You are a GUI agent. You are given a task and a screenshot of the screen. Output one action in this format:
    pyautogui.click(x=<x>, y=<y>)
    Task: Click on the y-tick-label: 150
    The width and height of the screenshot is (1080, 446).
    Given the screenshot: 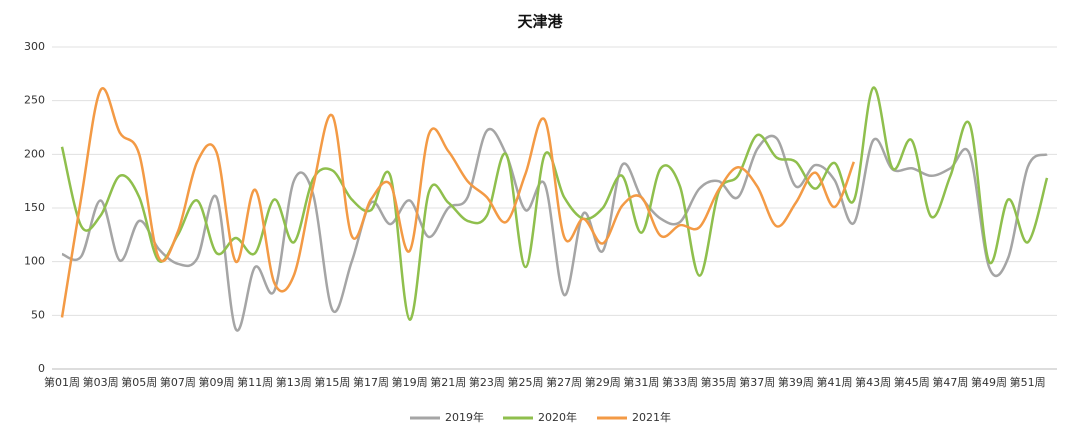 What is the action you would take?
    pyautogui.click(x=34, y=207)
    